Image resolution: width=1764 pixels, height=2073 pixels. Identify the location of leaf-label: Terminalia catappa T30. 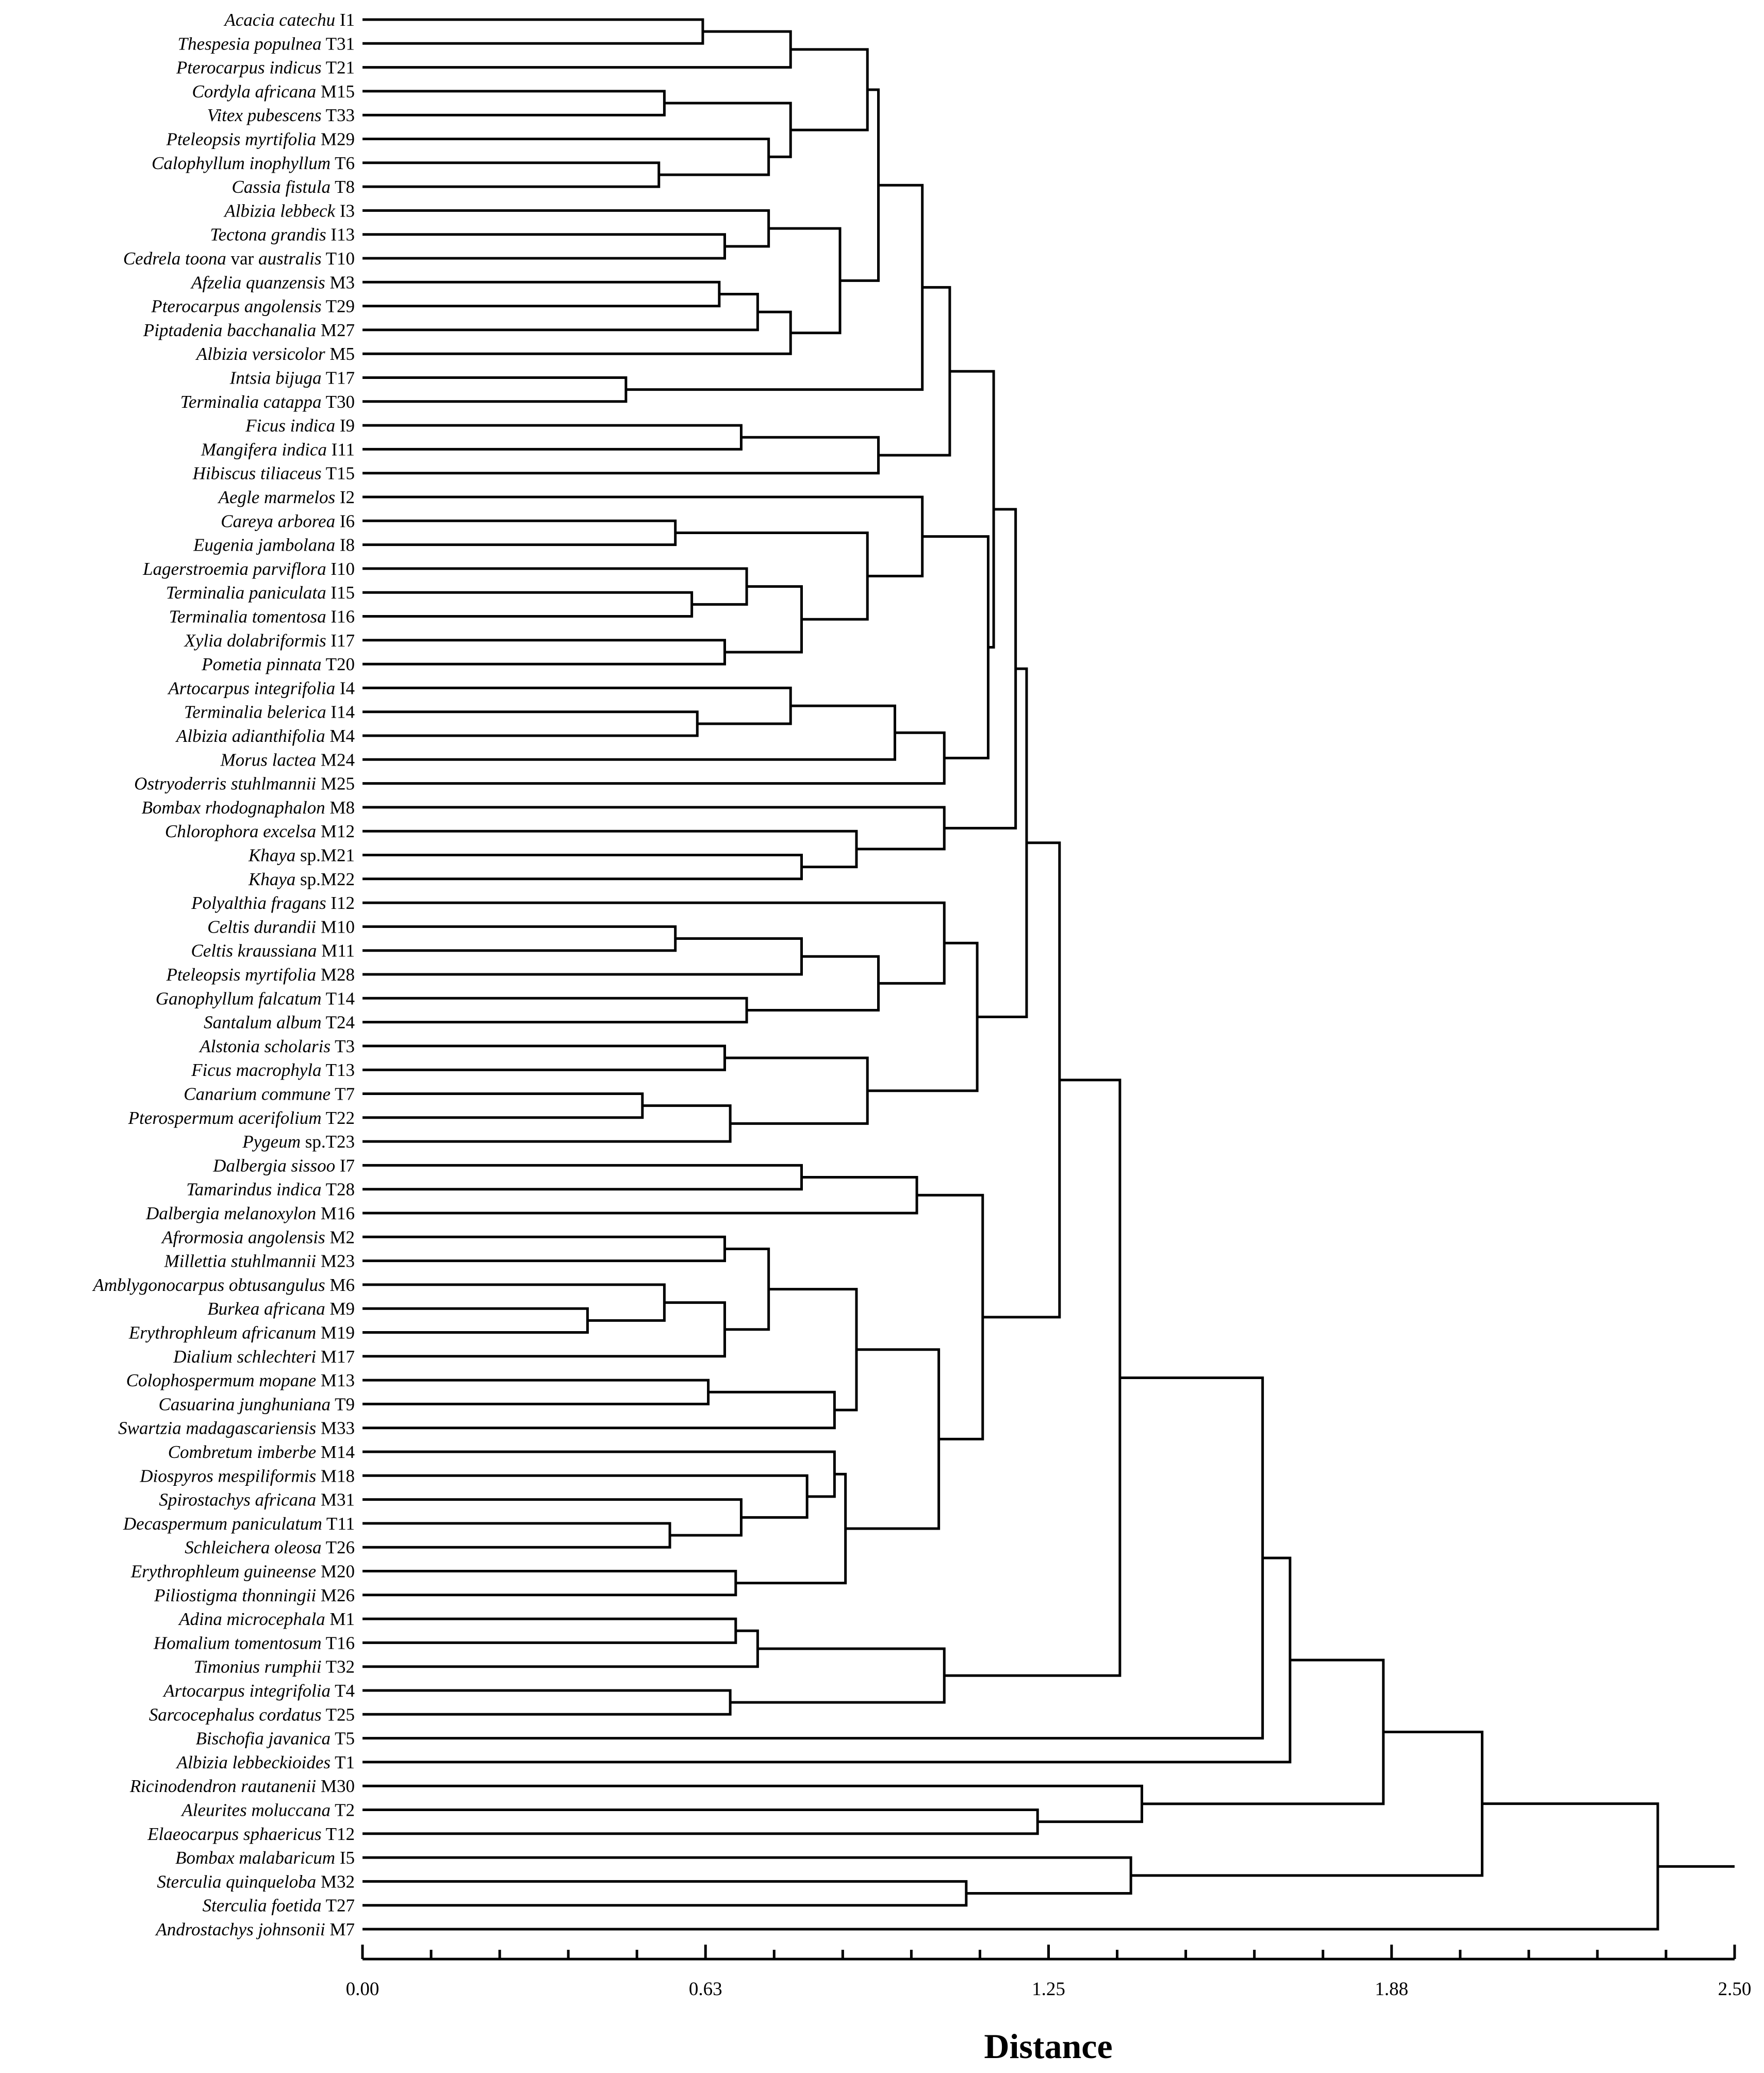
(267, 402).